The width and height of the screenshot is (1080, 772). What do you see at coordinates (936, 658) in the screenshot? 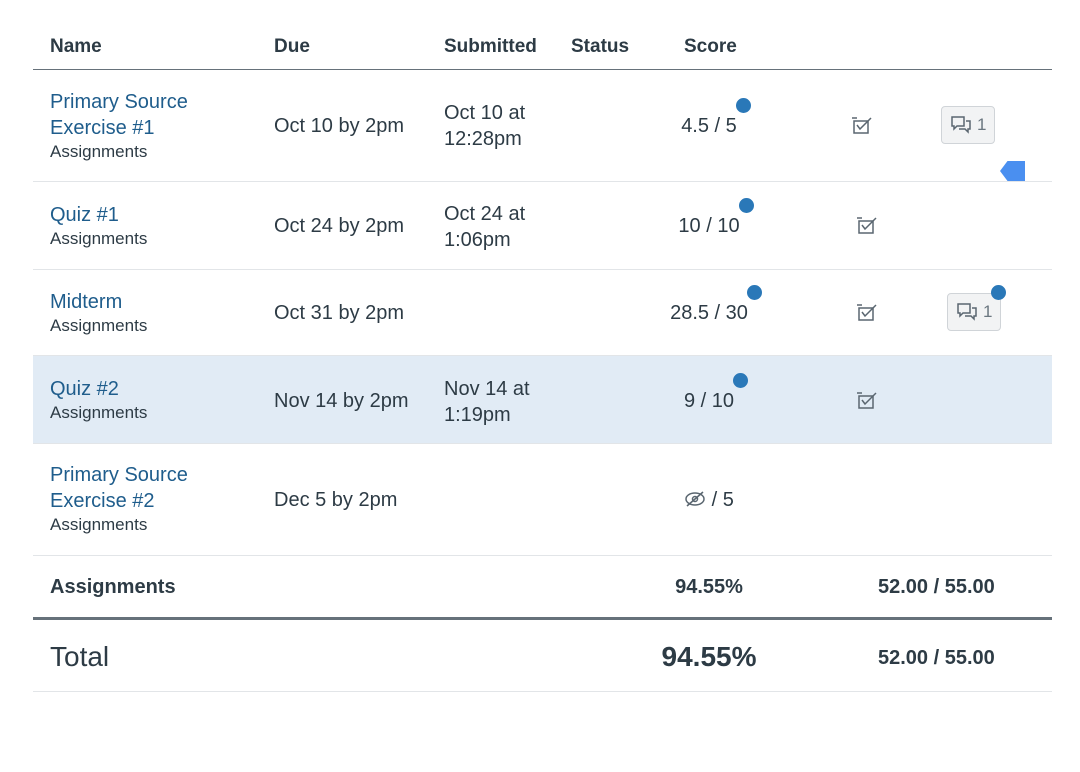
I see `total-points: 52.00 / 55.00` at bounding box center [936, 658].